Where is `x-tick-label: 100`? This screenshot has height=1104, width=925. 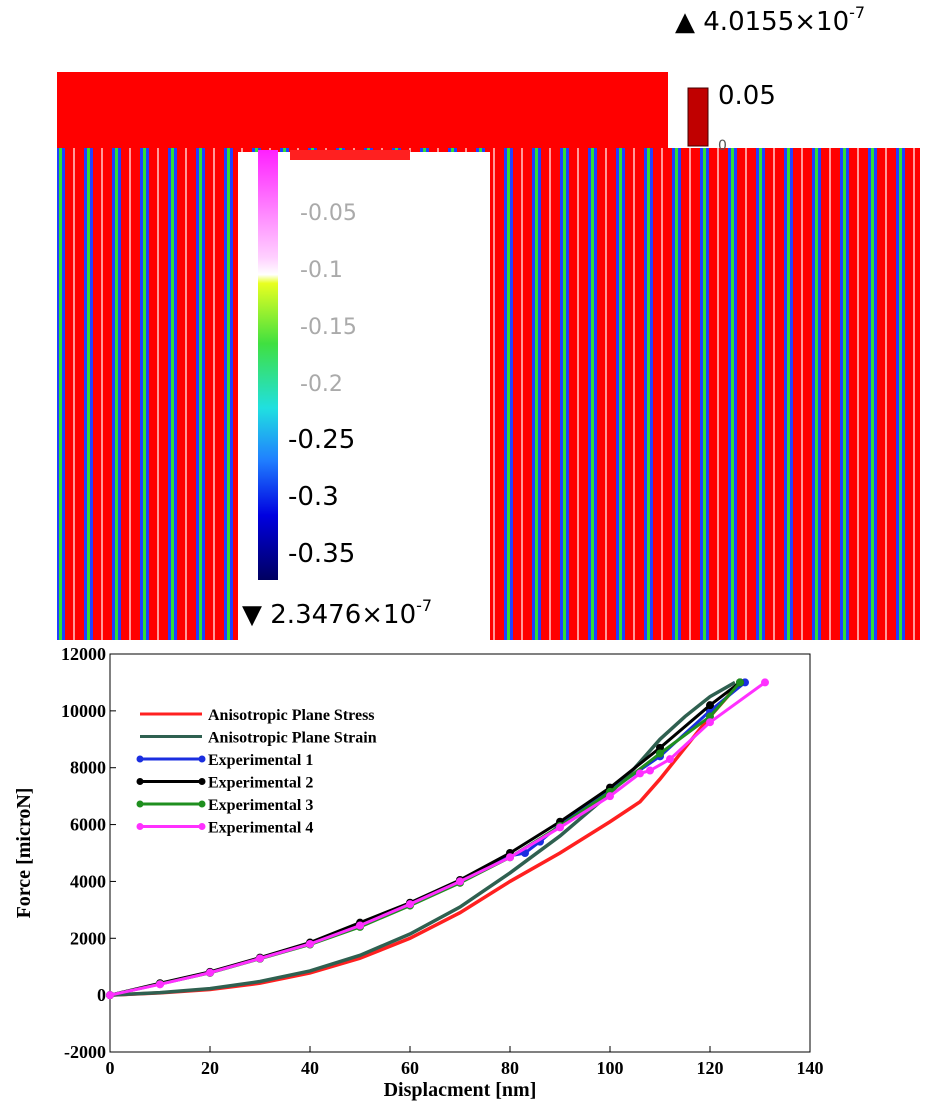
x-tick-label: 100 is located at coordinates (610, 1068).